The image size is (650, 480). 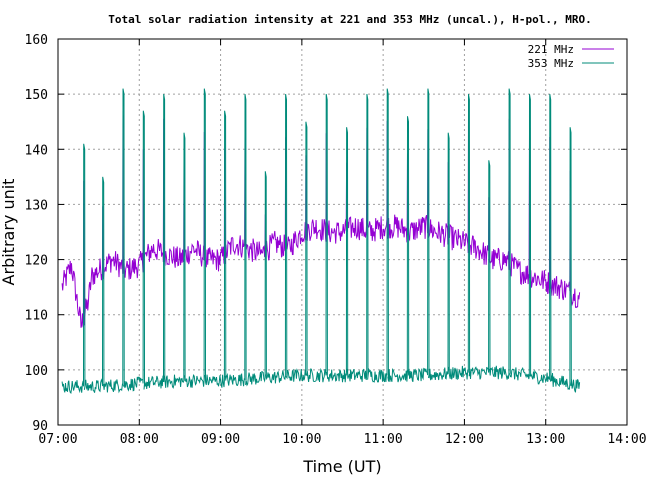 What do you see at coordinates (36, 205) in the screenshot?
I see `y-tick-label: 130` at bounding box center [36, 205].